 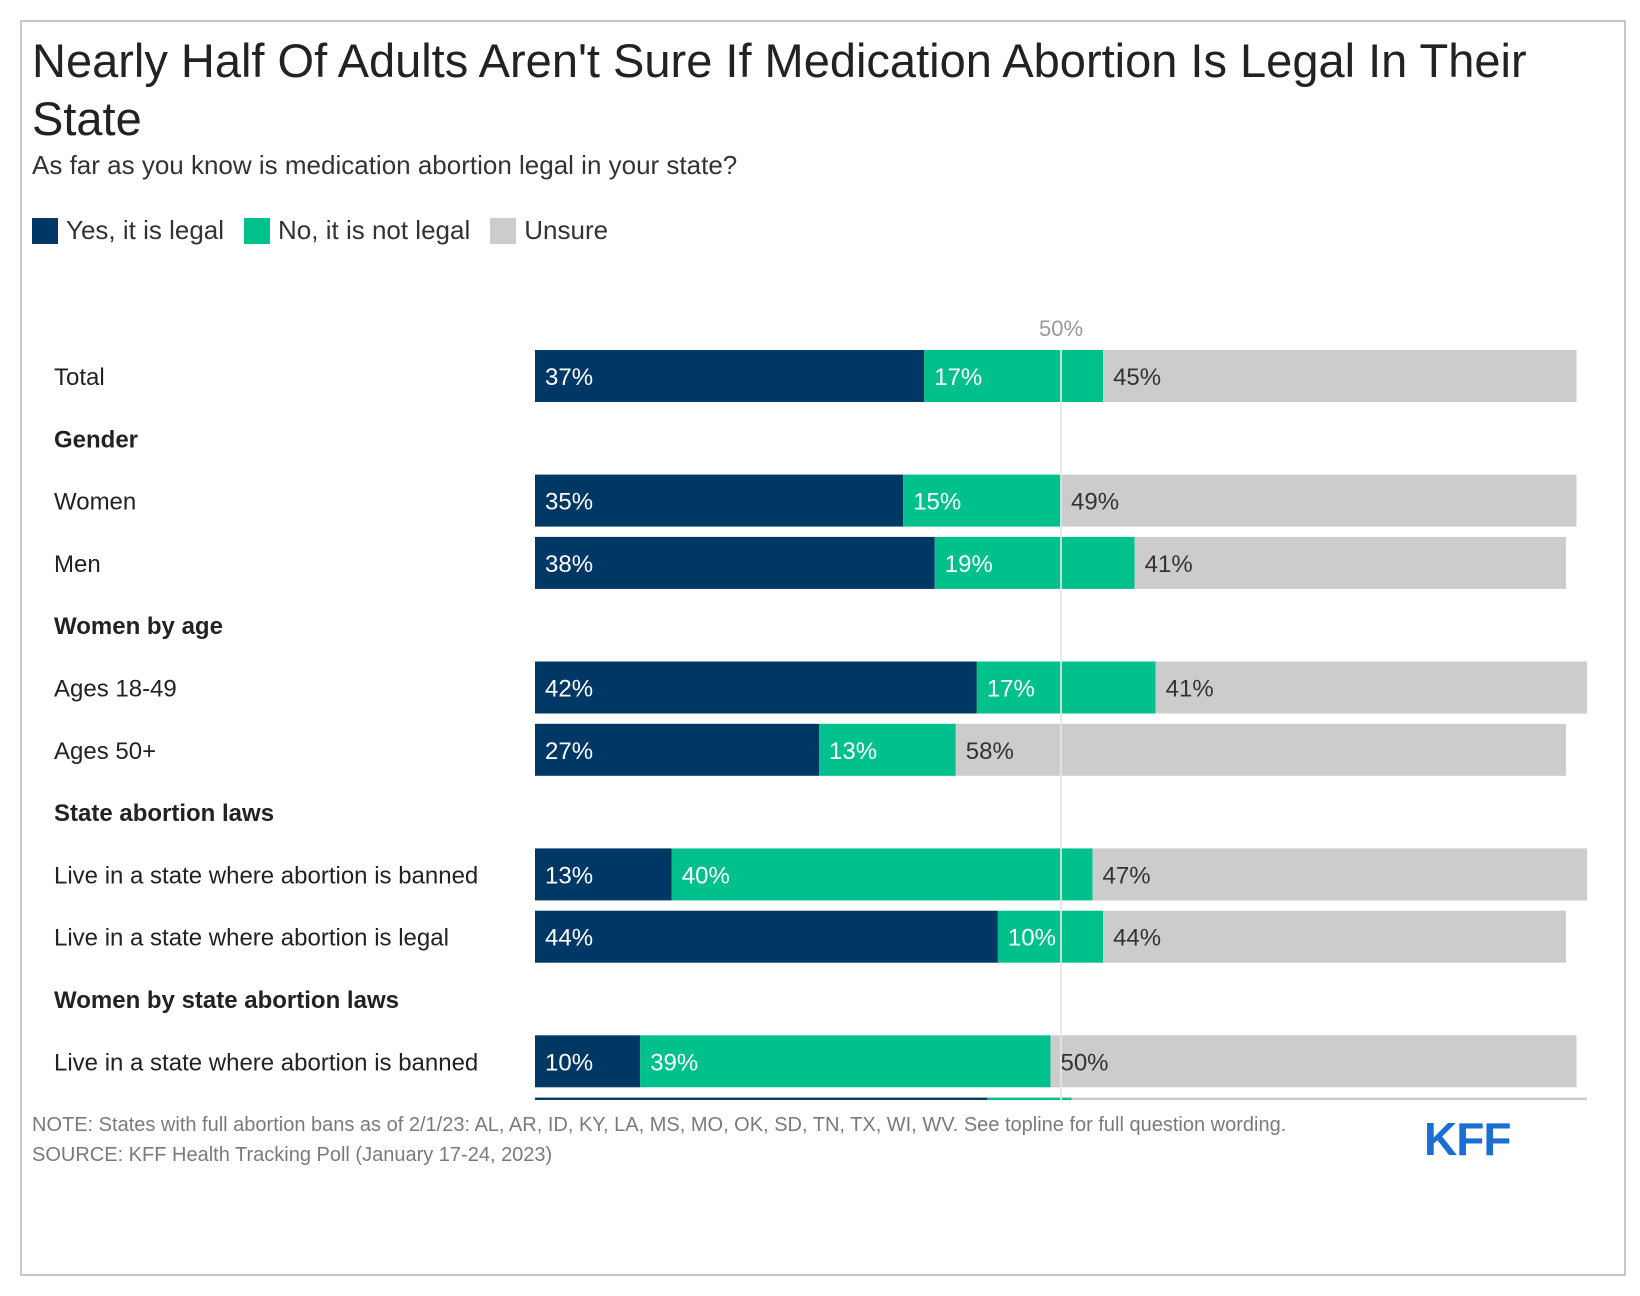 What do you see at coordinates (569, 377) in the screenshot?
I see `data-label: 37%` at bounding box center [569, 377].